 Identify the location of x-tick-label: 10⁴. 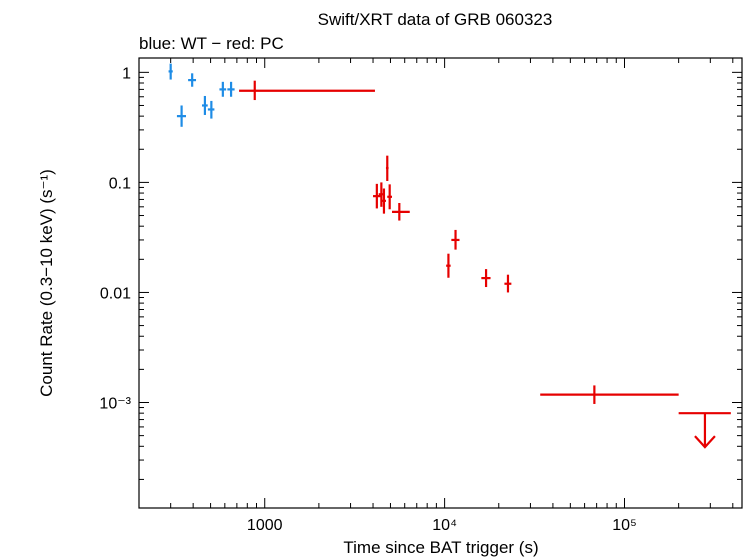
(444, 525).